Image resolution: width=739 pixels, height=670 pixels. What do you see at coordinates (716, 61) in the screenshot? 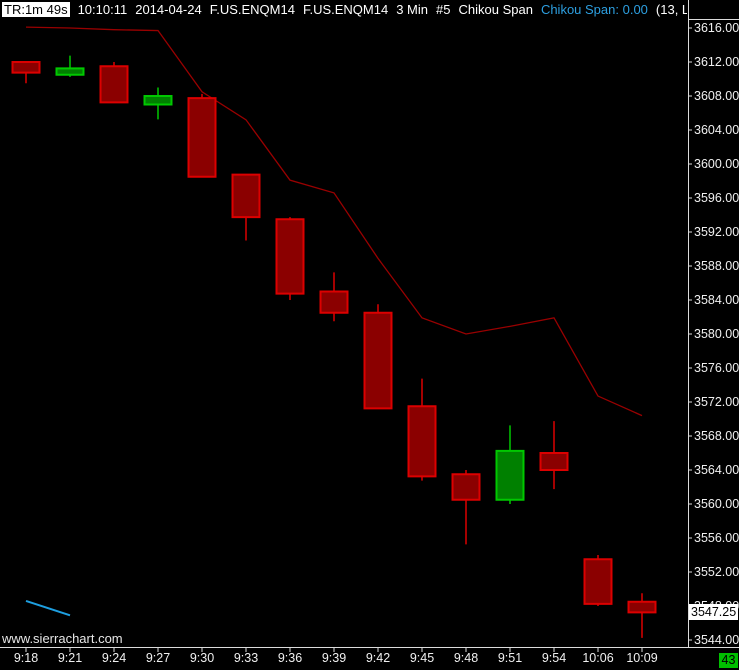
I see `price-tick-label: 3612.00` at bounding box center [716, 61].